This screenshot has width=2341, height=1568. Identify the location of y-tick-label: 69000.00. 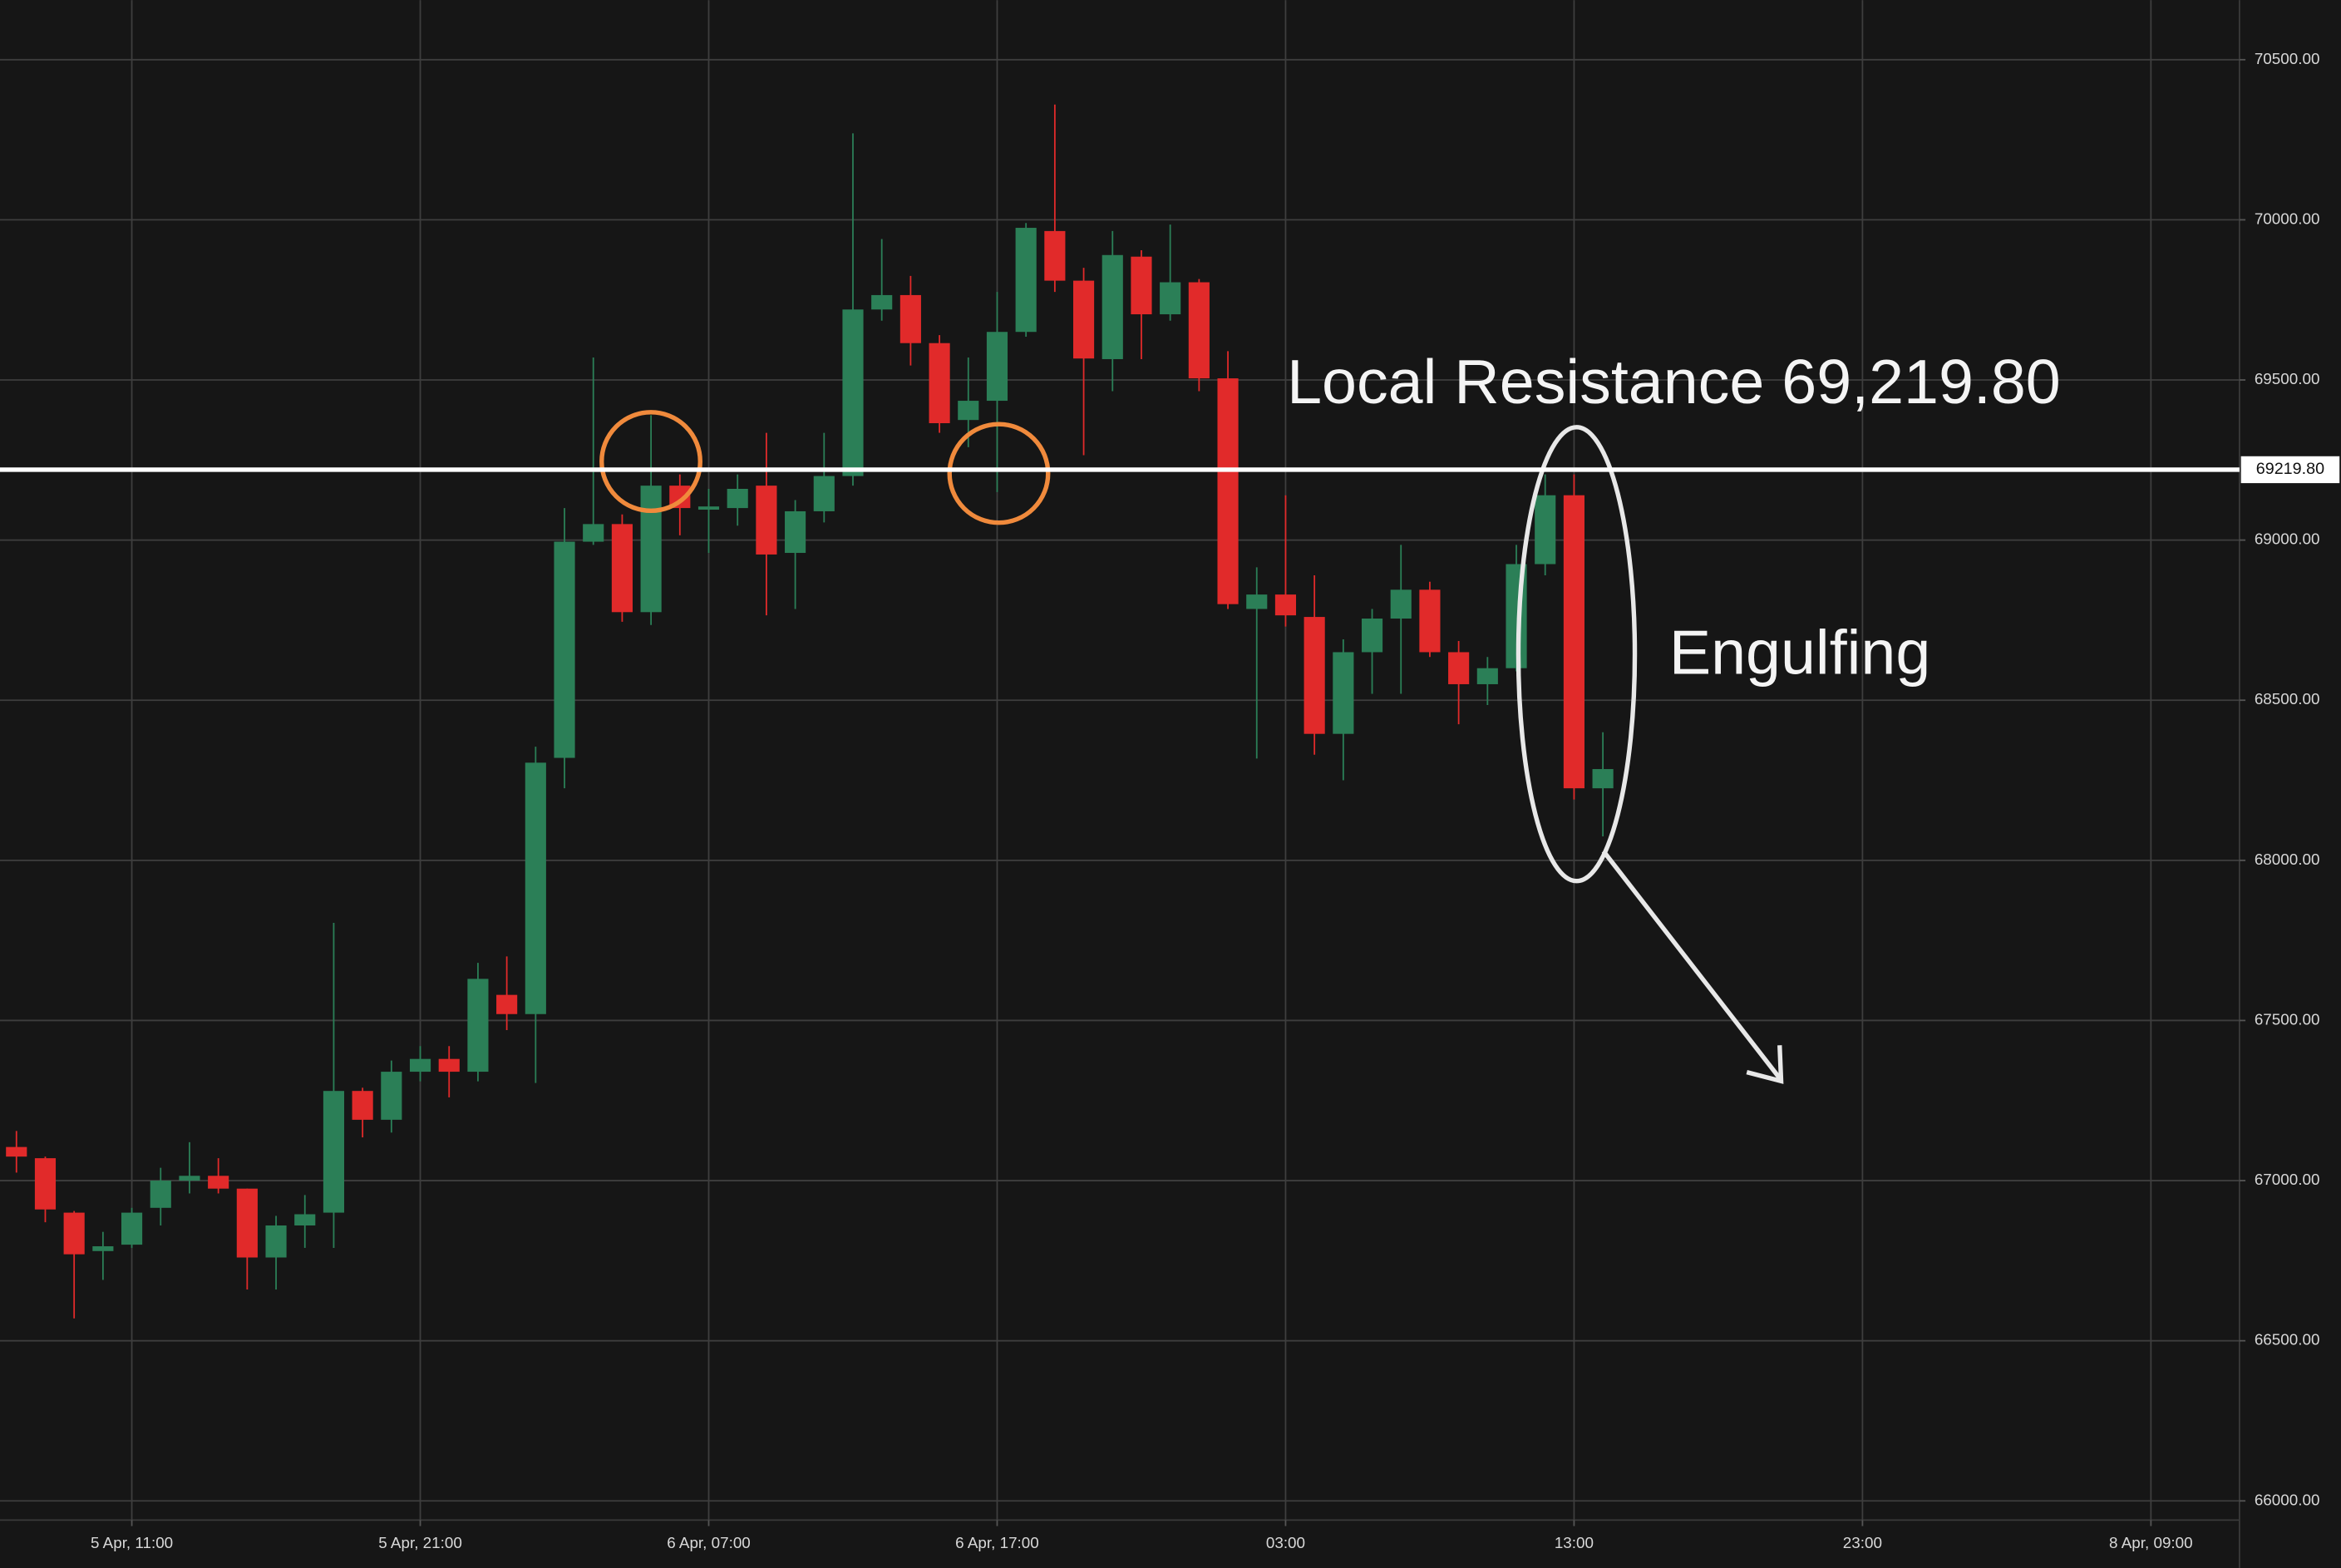
(2287, 539).